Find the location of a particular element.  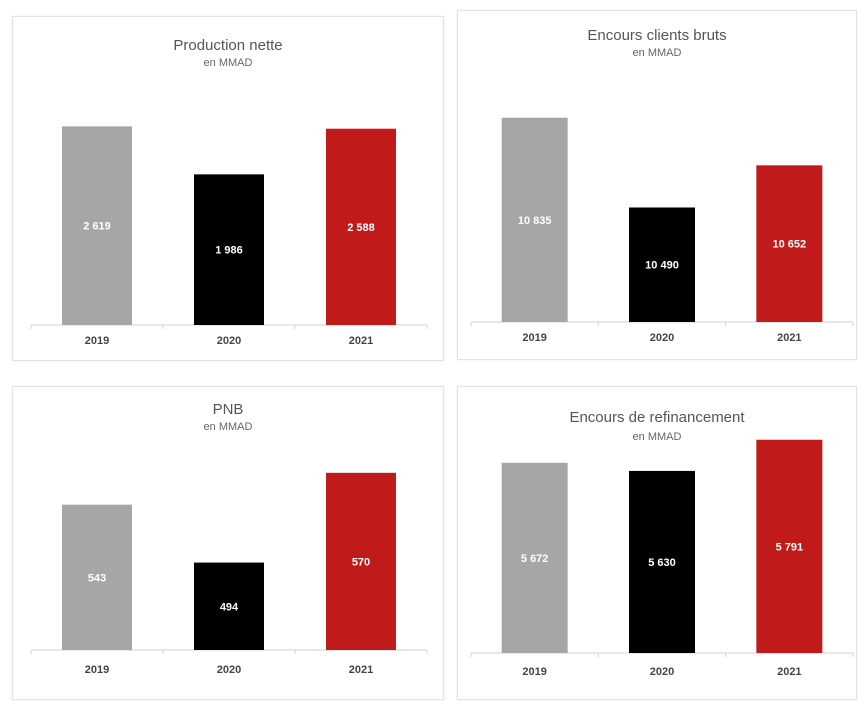

data-label-2019: 10 835 is located at coordinates (535, 221).